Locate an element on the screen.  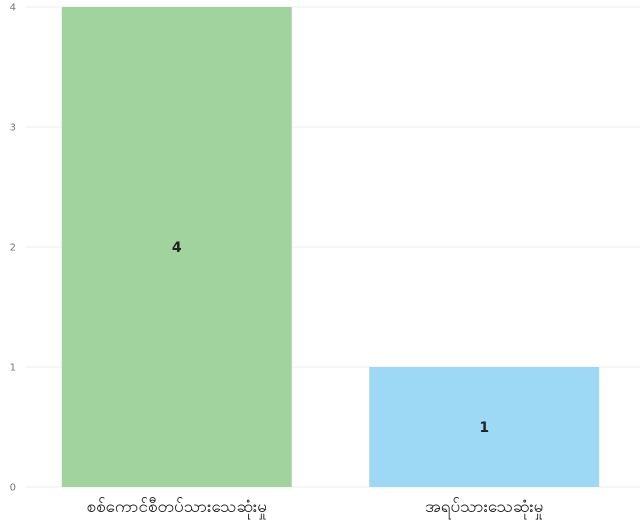
y-tick-label: 1 is located at coordinates (13, 368).